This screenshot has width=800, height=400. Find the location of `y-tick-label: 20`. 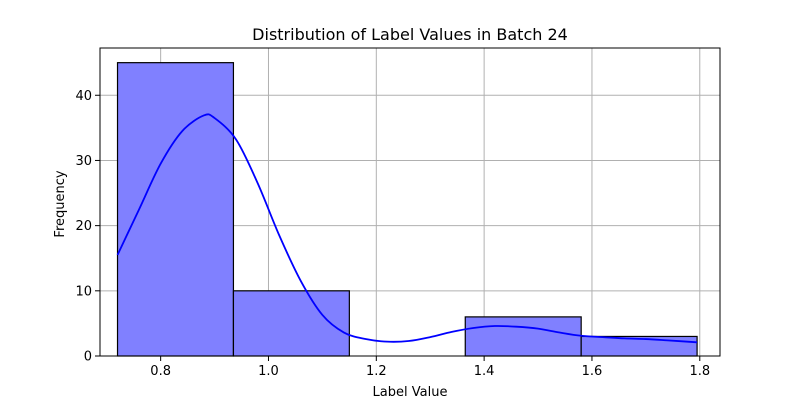

y-tick-label: 20 is located at coordinates (83, 226).